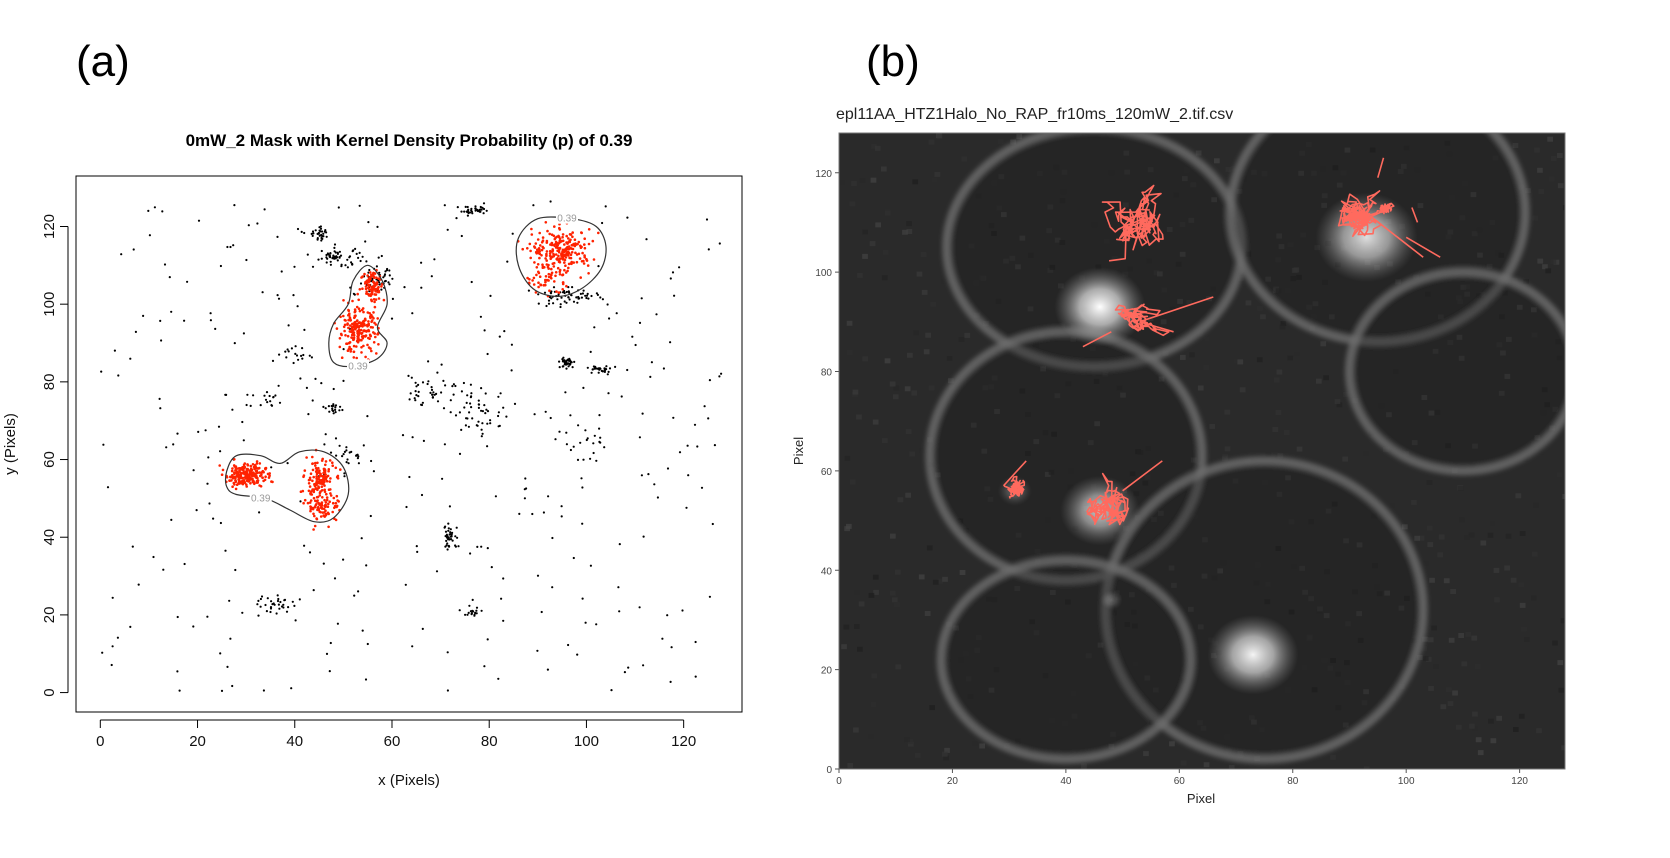  I want to click on x-tick-label: 40, so click(294, 741).